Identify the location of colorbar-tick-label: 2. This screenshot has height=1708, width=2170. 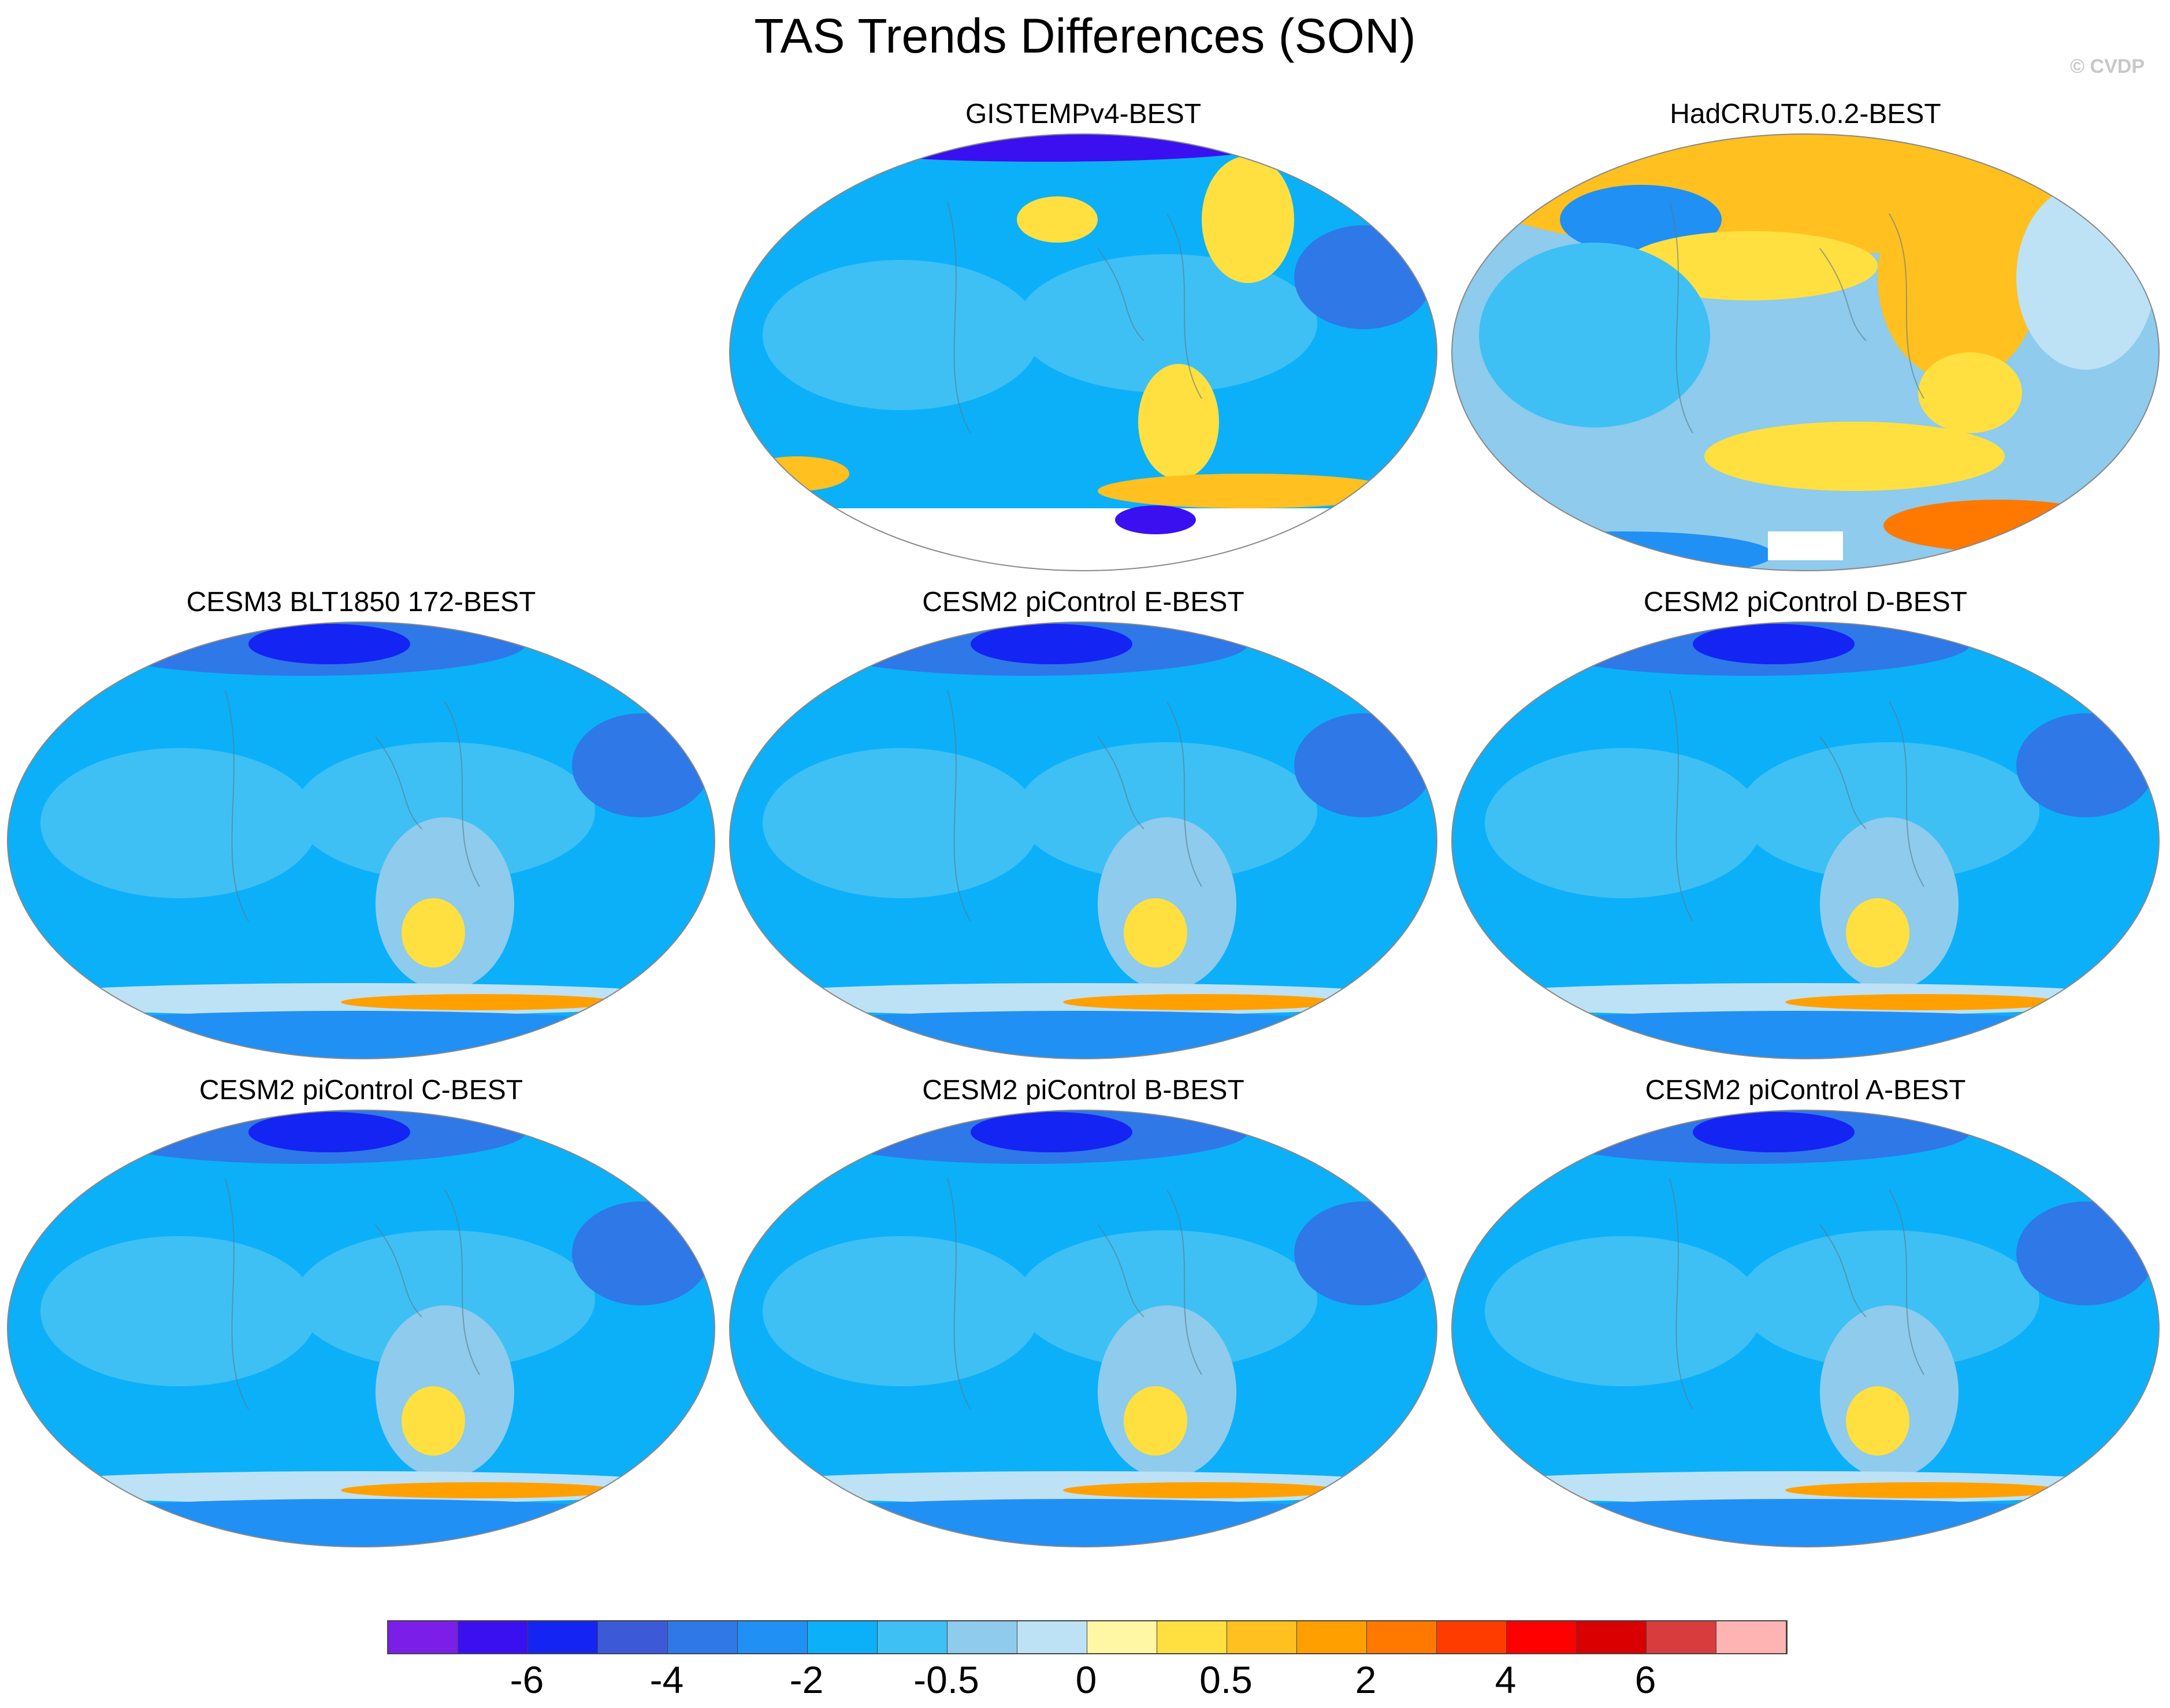
(1366, 1679).